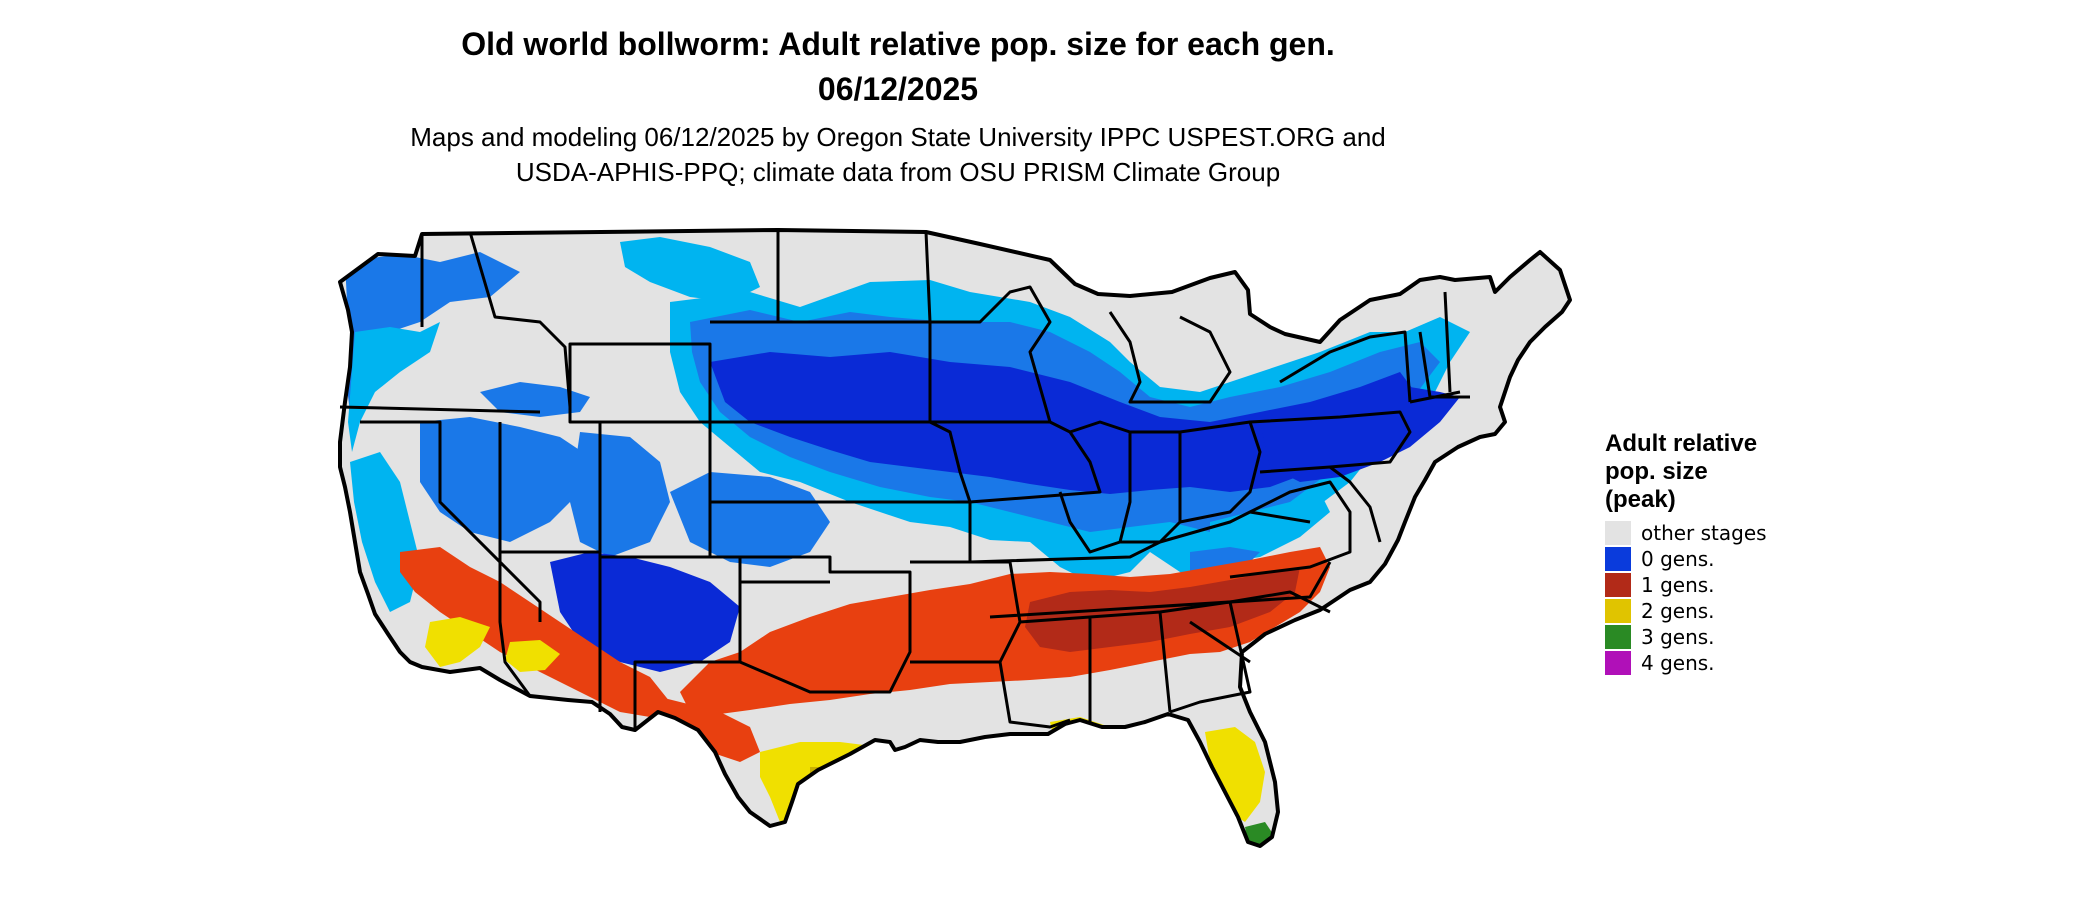  I want to click on border-ok-tx, so click(811, 624).